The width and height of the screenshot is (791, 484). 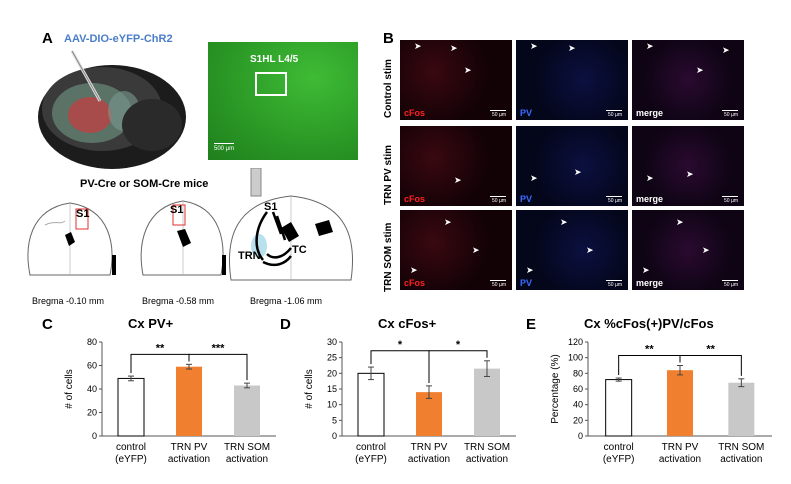 What do you see at coordinates (456, 250) in the screenshot?
I see `tile-trn-som-cfos: ➤ ➤ ➤ cFos 50 µm` at bounding box center [456, 250].